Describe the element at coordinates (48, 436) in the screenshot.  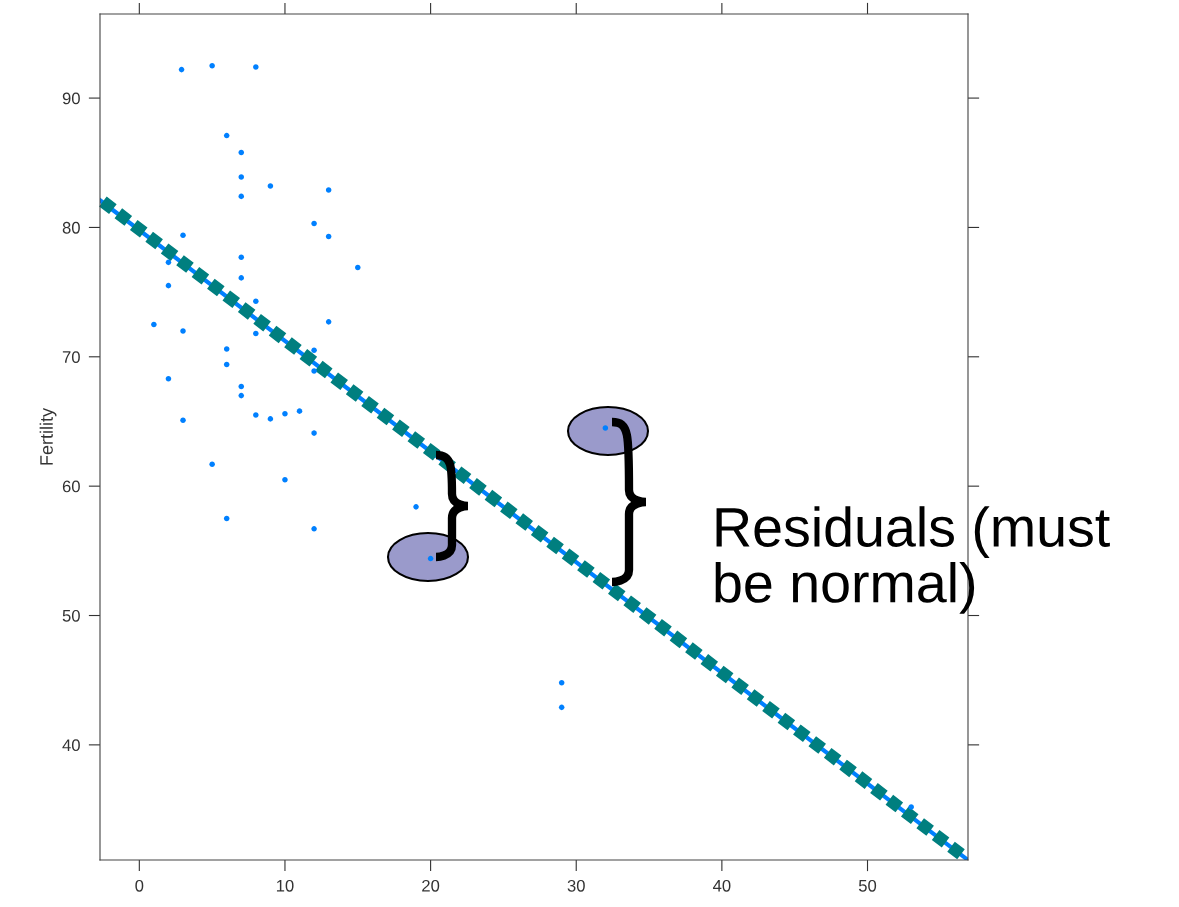
I see `y-axis-title: Fertility` at that location.